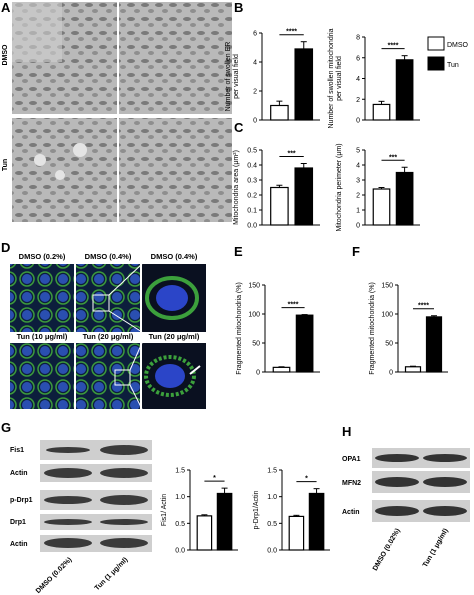 This screenshot has height=595, width=474. What do you see at coordinates (358, 38) in the screenshot?
I see `y-tick-label: 8` at bounding box center [358, 38].